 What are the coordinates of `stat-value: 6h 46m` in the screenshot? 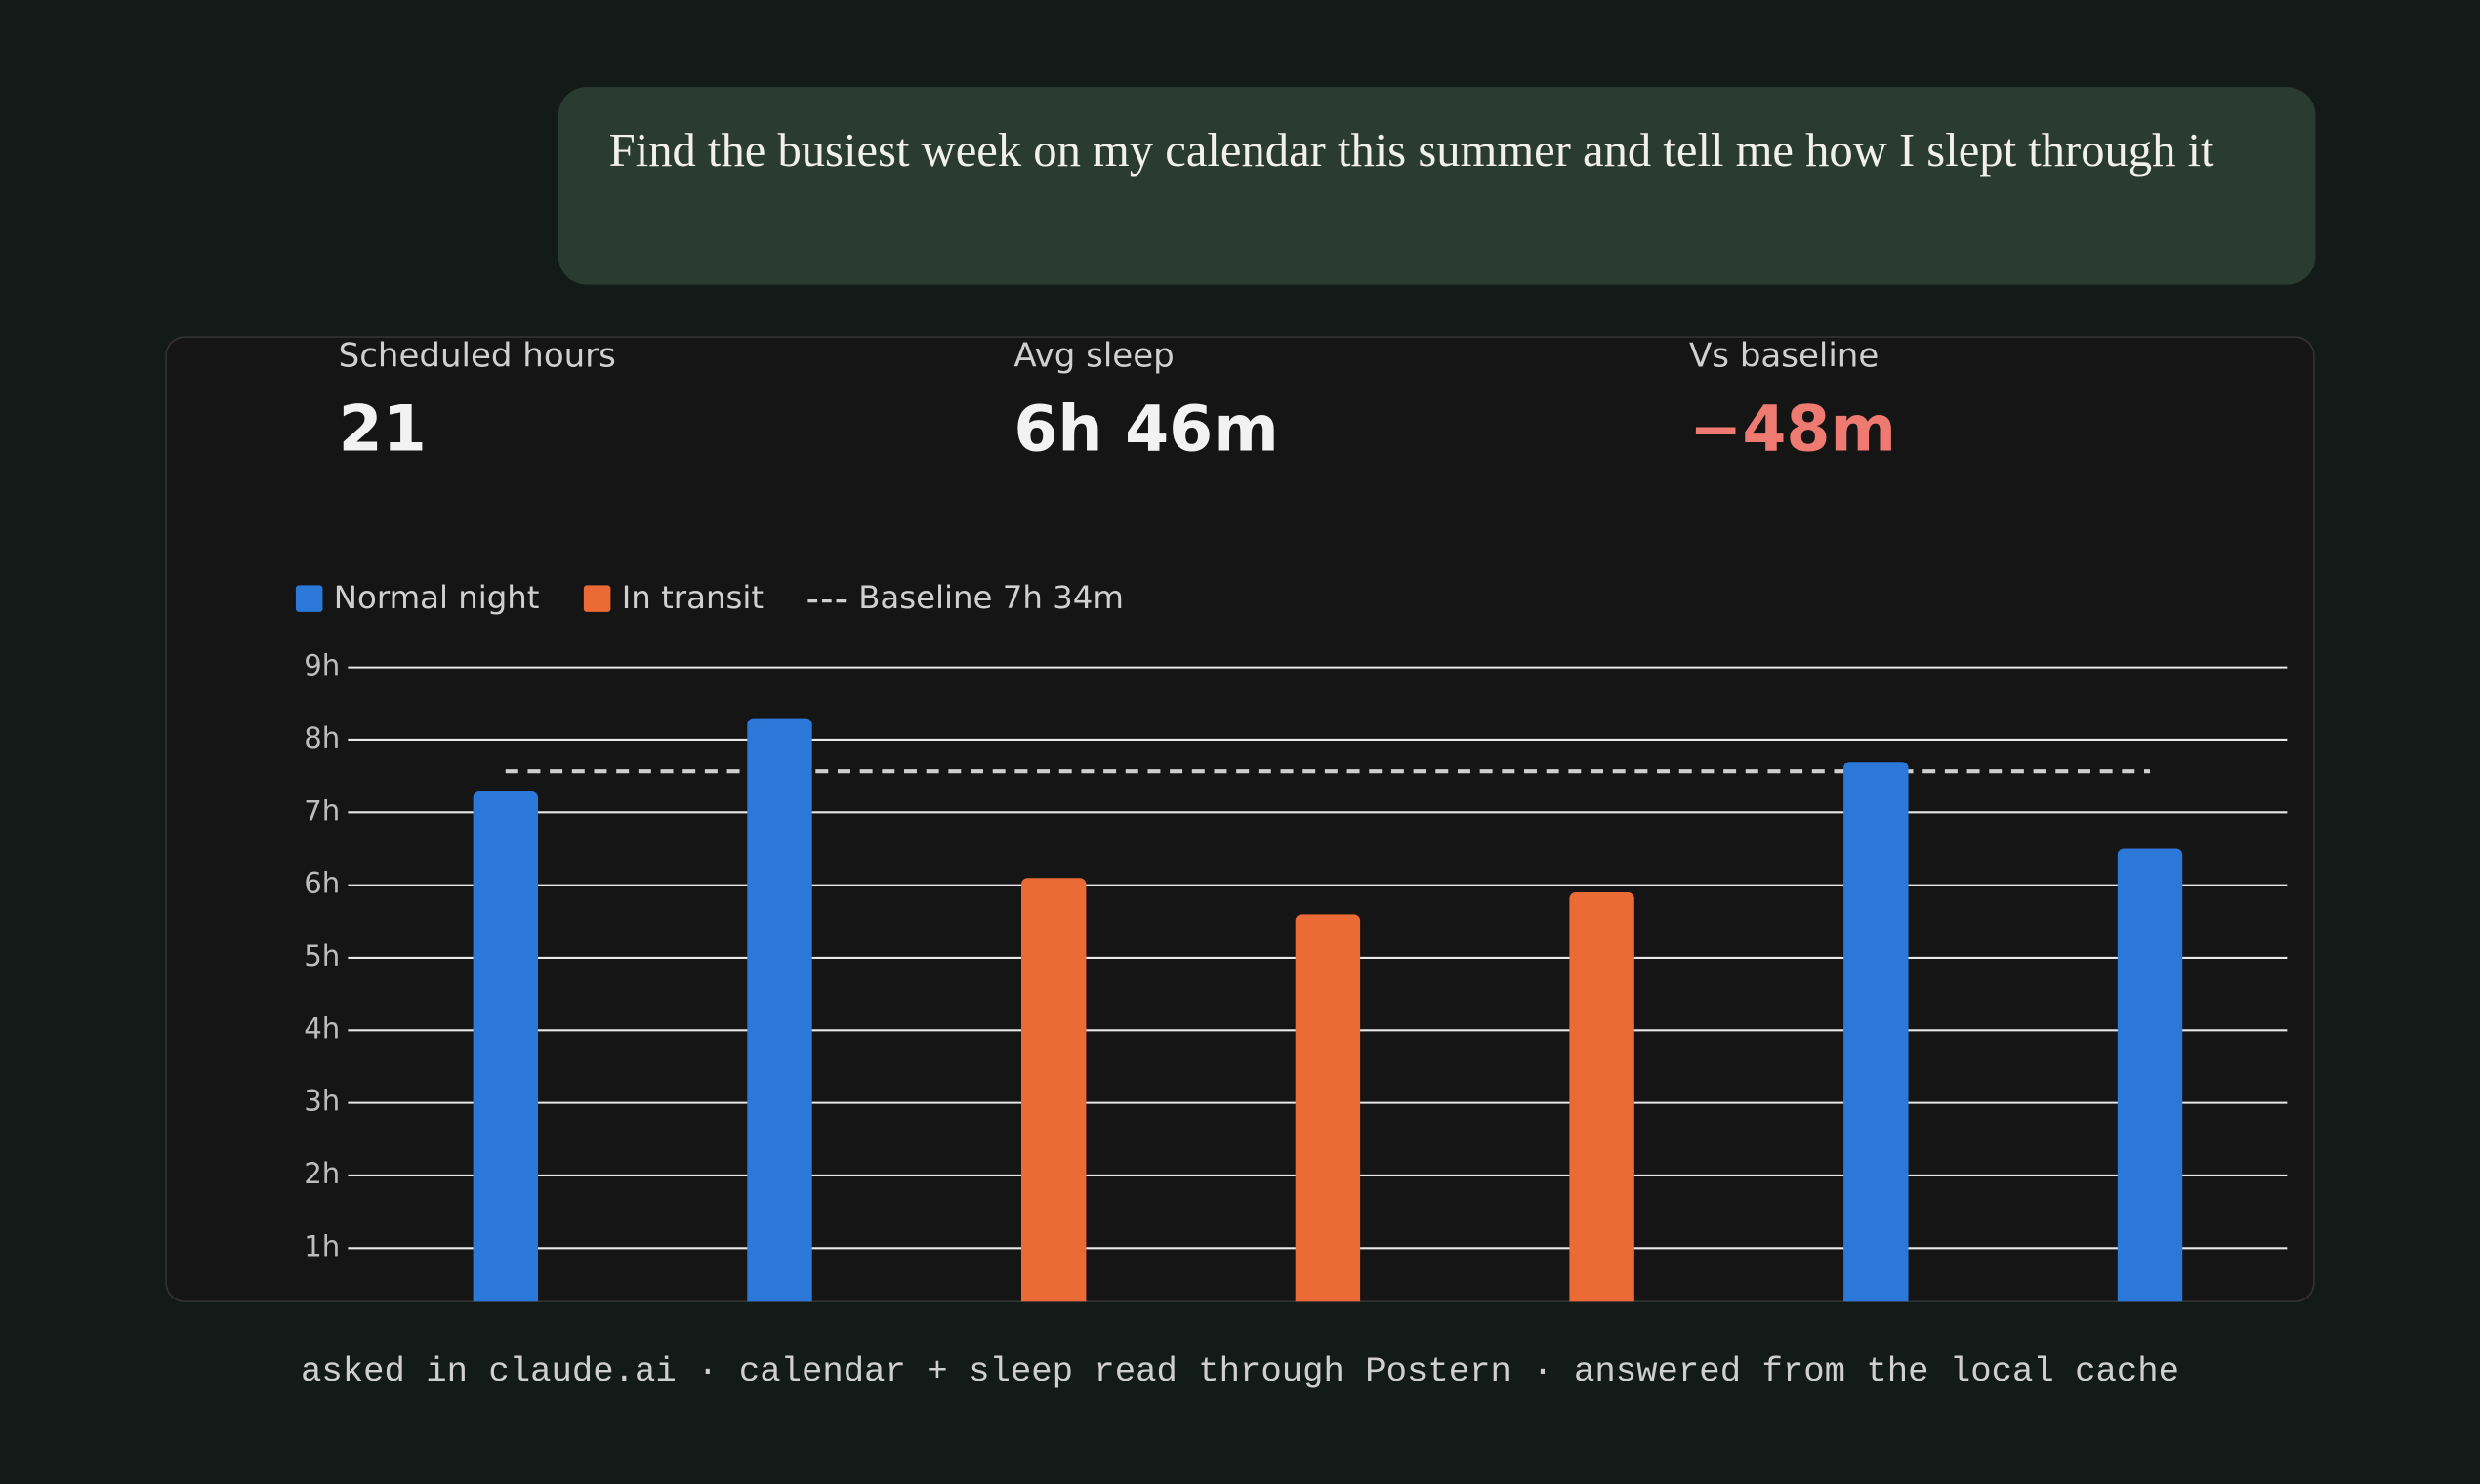 It's located at (1145, 429).